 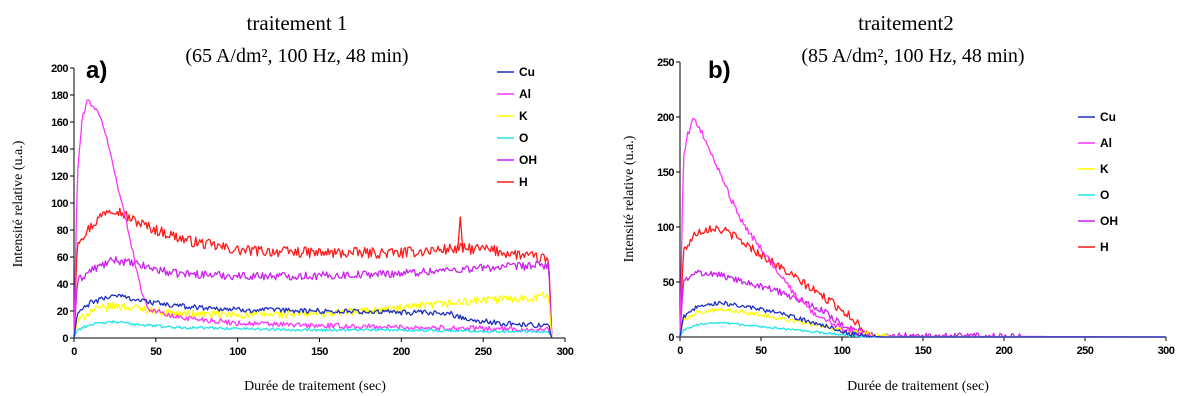 What do you see at coordinates (912, 56) in the screenshot?
I see `chart-b-subtitle: (85 A/dm², 100 Hz, 48 min)` at bounding box center [912, 56].